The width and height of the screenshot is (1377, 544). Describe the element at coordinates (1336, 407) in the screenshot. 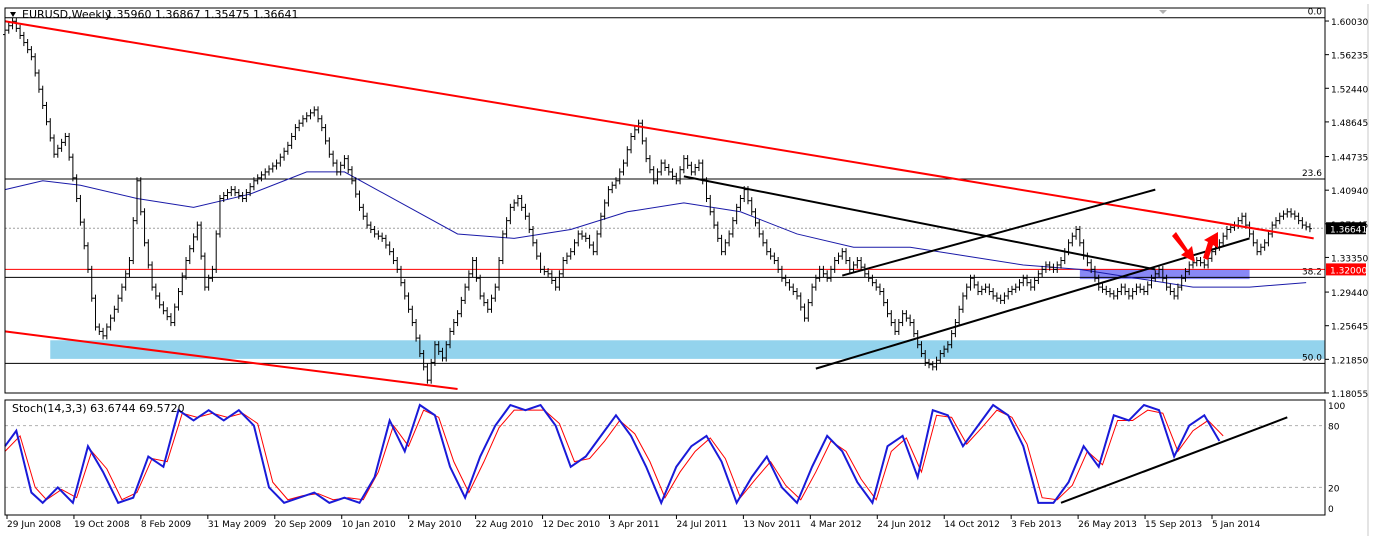

I see `stochastic-tick-label: 100` at that location.